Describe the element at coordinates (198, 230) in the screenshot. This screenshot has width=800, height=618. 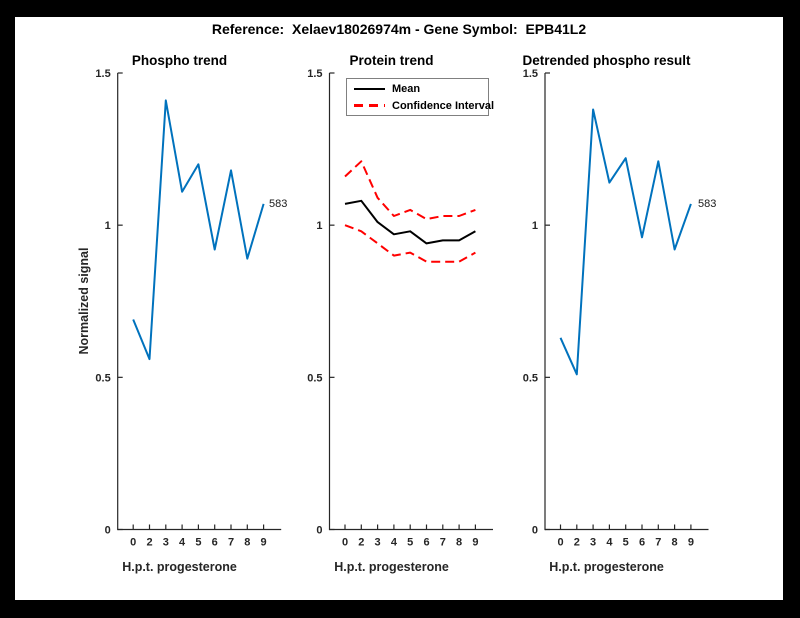
I see `phospho-signal-line` at that location.